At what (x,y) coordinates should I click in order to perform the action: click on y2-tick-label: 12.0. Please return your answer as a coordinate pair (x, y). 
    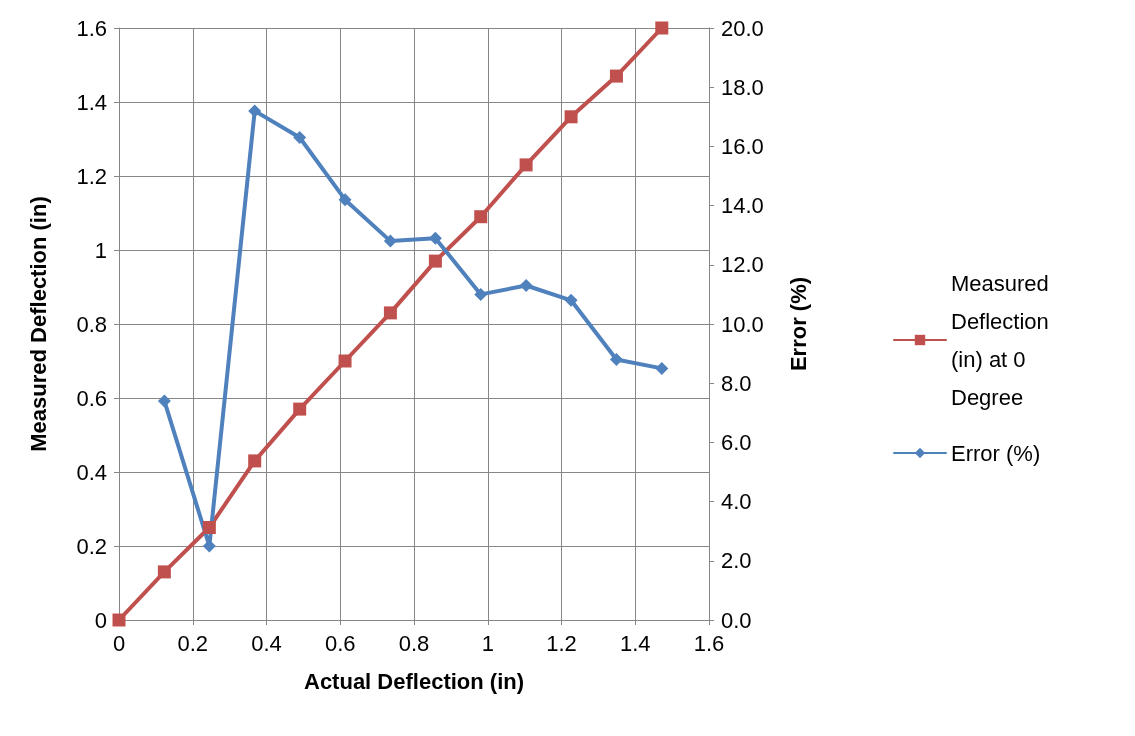
    Looking at the image, I should click on (742, 265).